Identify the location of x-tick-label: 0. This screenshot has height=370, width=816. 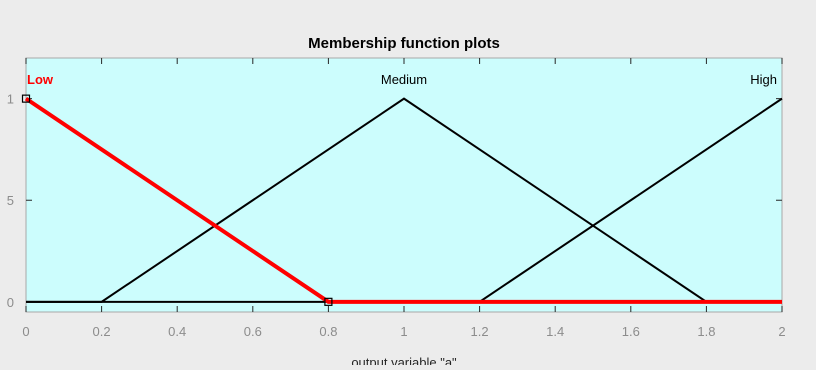
(25, 331).